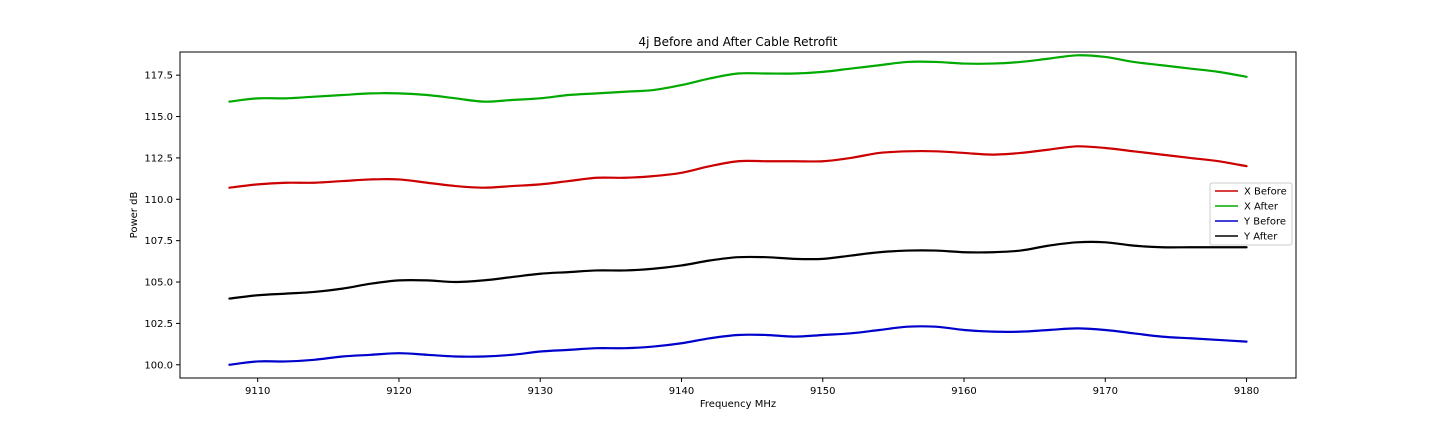 The width and height of the screenshot is (1440, 432). What do you see at coordinates (822, 391) in the screenshot?
I see `x-tick-label: 9150` at bounding box center [822, 391].